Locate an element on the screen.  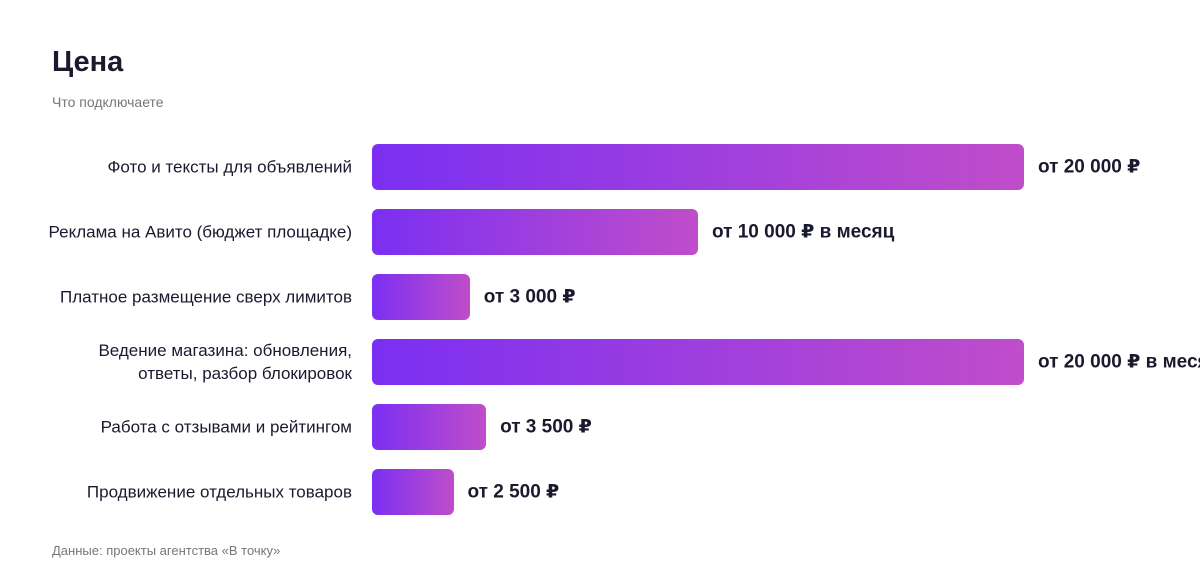
bar-row: Продвижение отдельных товаров от 2 500 ₽ is located at coordinates (600, 492).